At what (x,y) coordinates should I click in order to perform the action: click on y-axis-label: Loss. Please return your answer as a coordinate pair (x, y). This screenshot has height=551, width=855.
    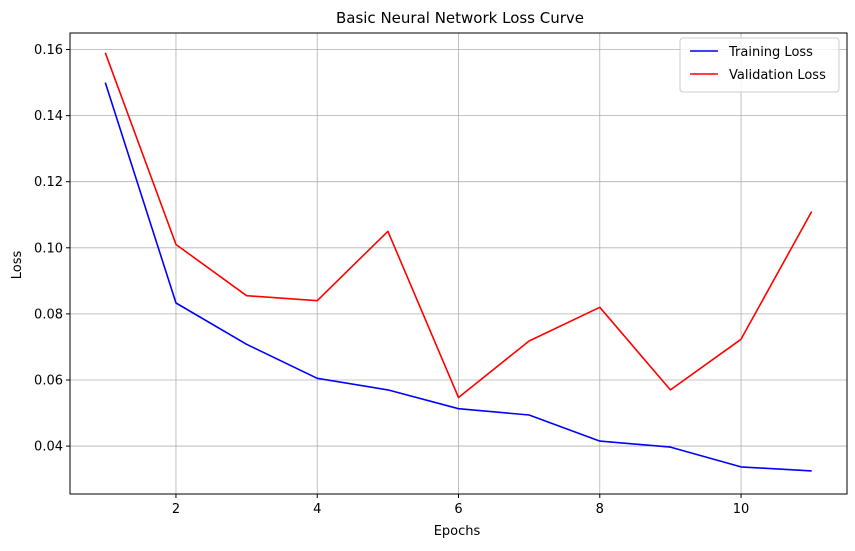
    Looking at the image, I should click on (17, 265).